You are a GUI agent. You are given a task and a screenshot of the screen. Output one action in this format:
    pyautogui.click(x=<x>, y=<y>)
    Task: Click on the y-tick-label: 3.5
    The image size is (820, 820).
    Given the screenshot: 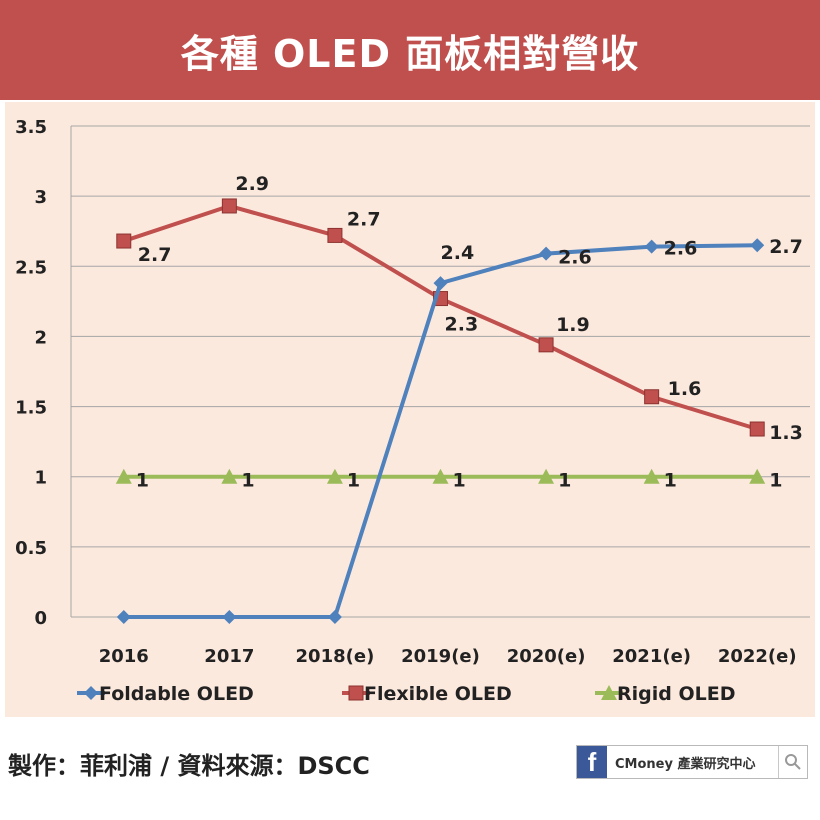 What is the action you would take?
    pyautogui.click(x=31, y=127)
    